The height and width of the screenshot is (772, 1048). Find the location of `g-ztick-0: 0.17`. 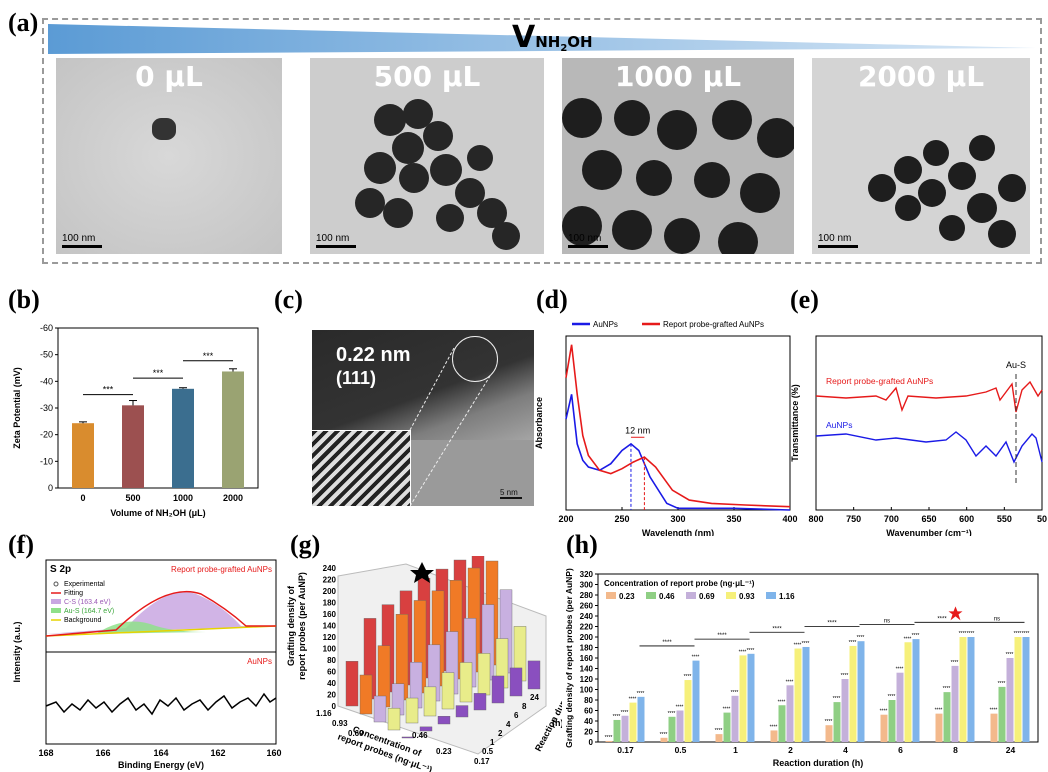

g-ztick-0: 0.17 is located at coordinates (482, 761).